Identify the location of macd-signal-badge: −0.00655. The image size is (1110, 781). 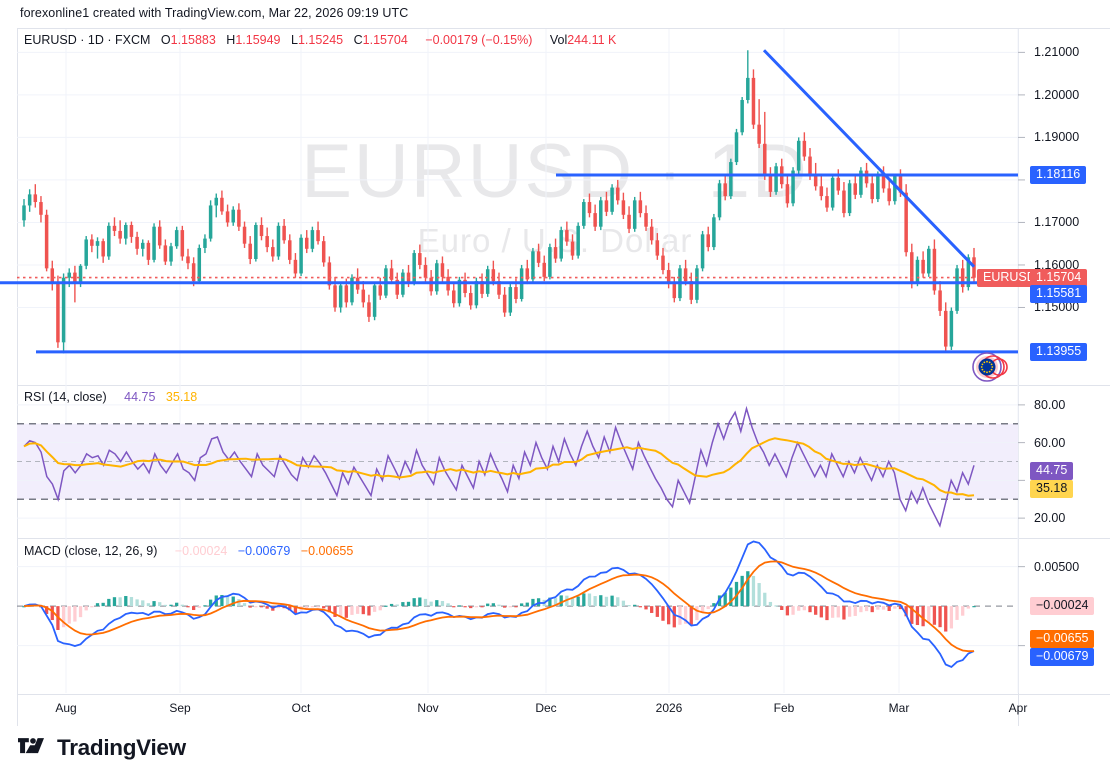
(1062, 638).